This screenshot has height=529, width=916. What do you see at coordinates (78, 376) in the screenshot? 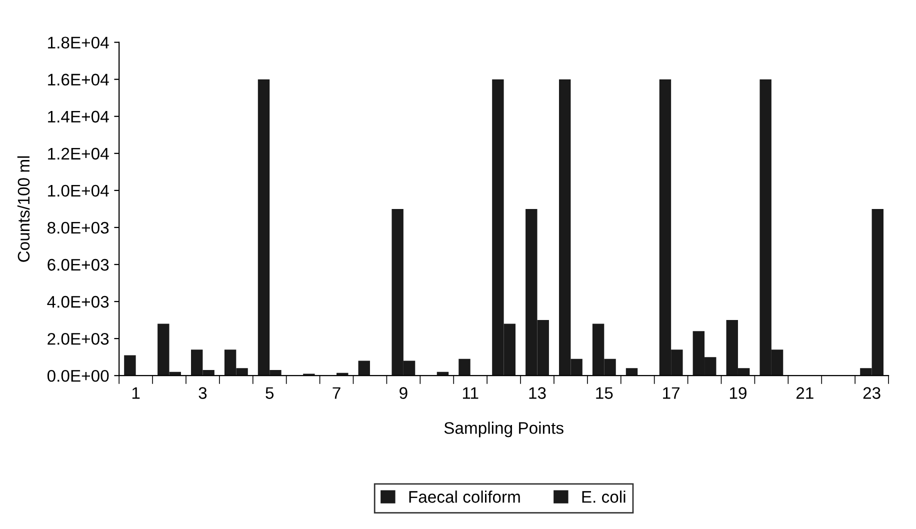
I see `y-tick-label: 0.0E+00` at bounding box center [78, 376].